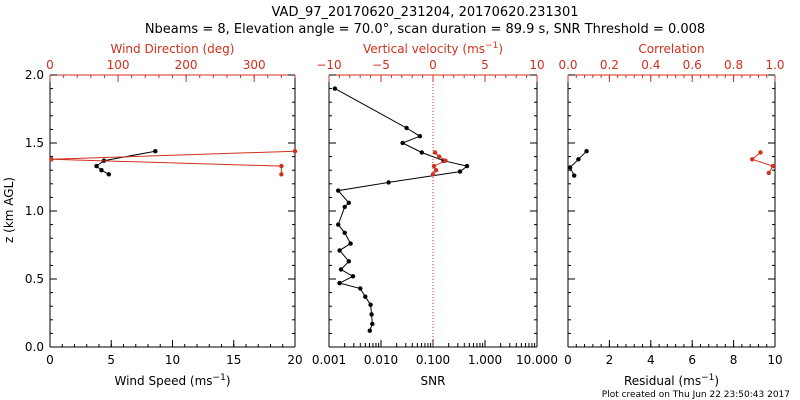  What do you see at coordinates (762, 163) in the screenshot?
I see `series-line-top` at bounding box center [762, 163].